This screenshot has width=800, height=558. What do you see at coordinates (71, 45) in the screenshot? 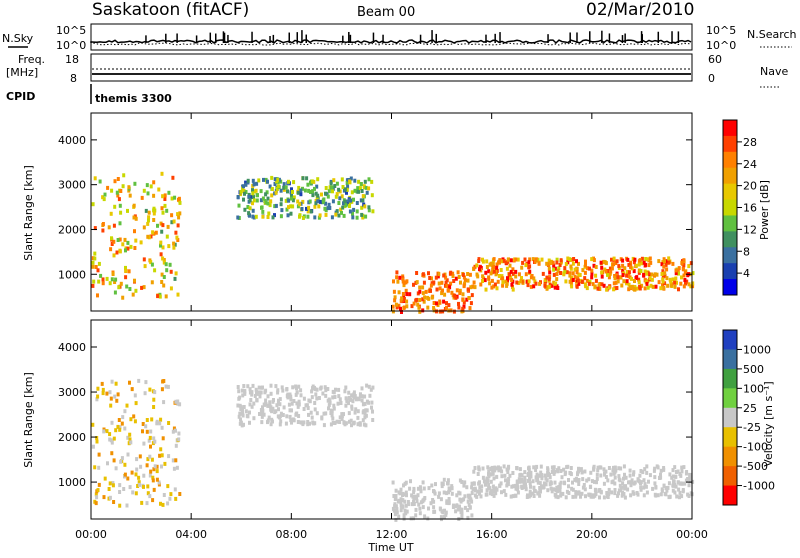
I see `noise-tick-left-bottom: 10^0` at bounding box center [71, 45].